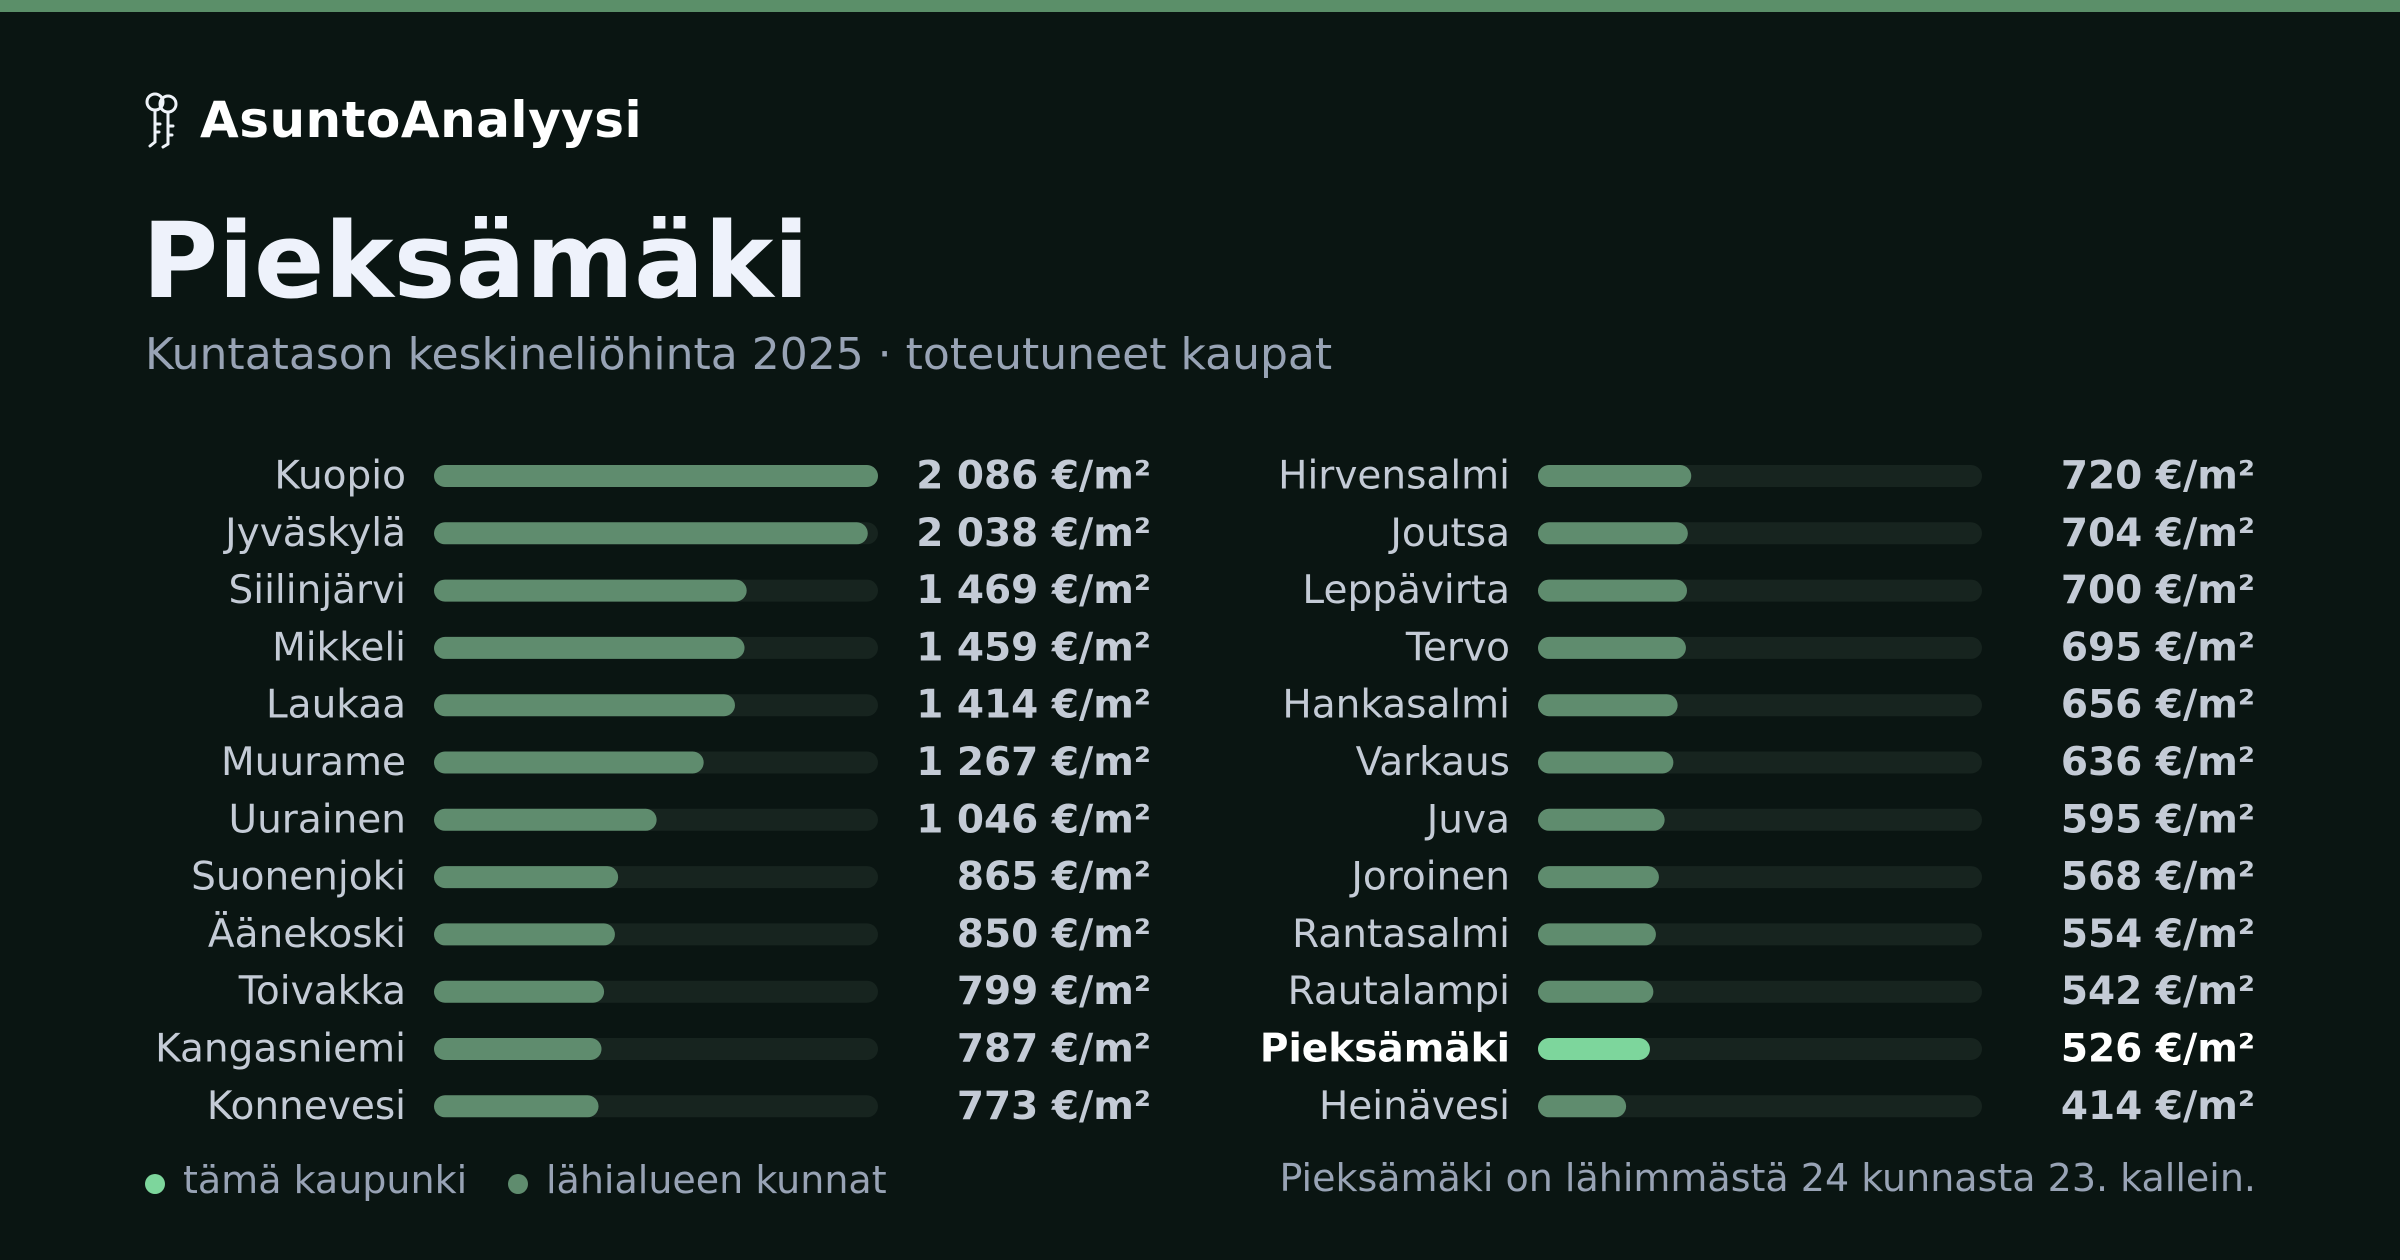 This screenshot has width=2400, height=1260. I want to click on bar-row: Toivakka 799 €/m², so click(694, 991).